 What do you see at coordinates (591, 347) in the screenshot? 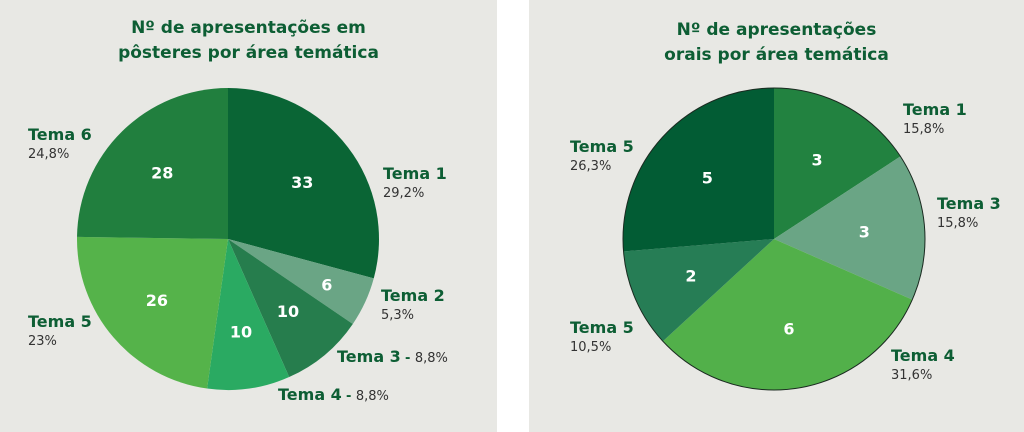
I see `slice-percent: 10,5%` at bounding box center [591, 347].